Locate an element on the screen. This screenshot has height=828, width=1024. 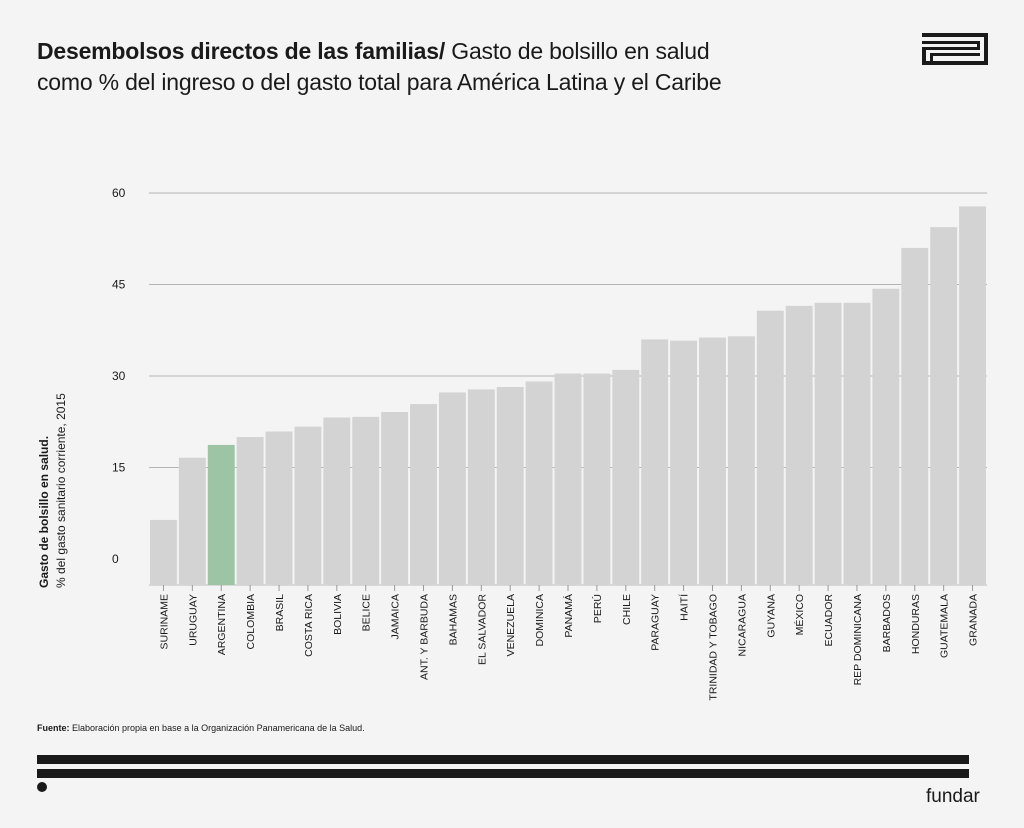
x-tick-label: URUGUAY is located at coordinates (193, 620).